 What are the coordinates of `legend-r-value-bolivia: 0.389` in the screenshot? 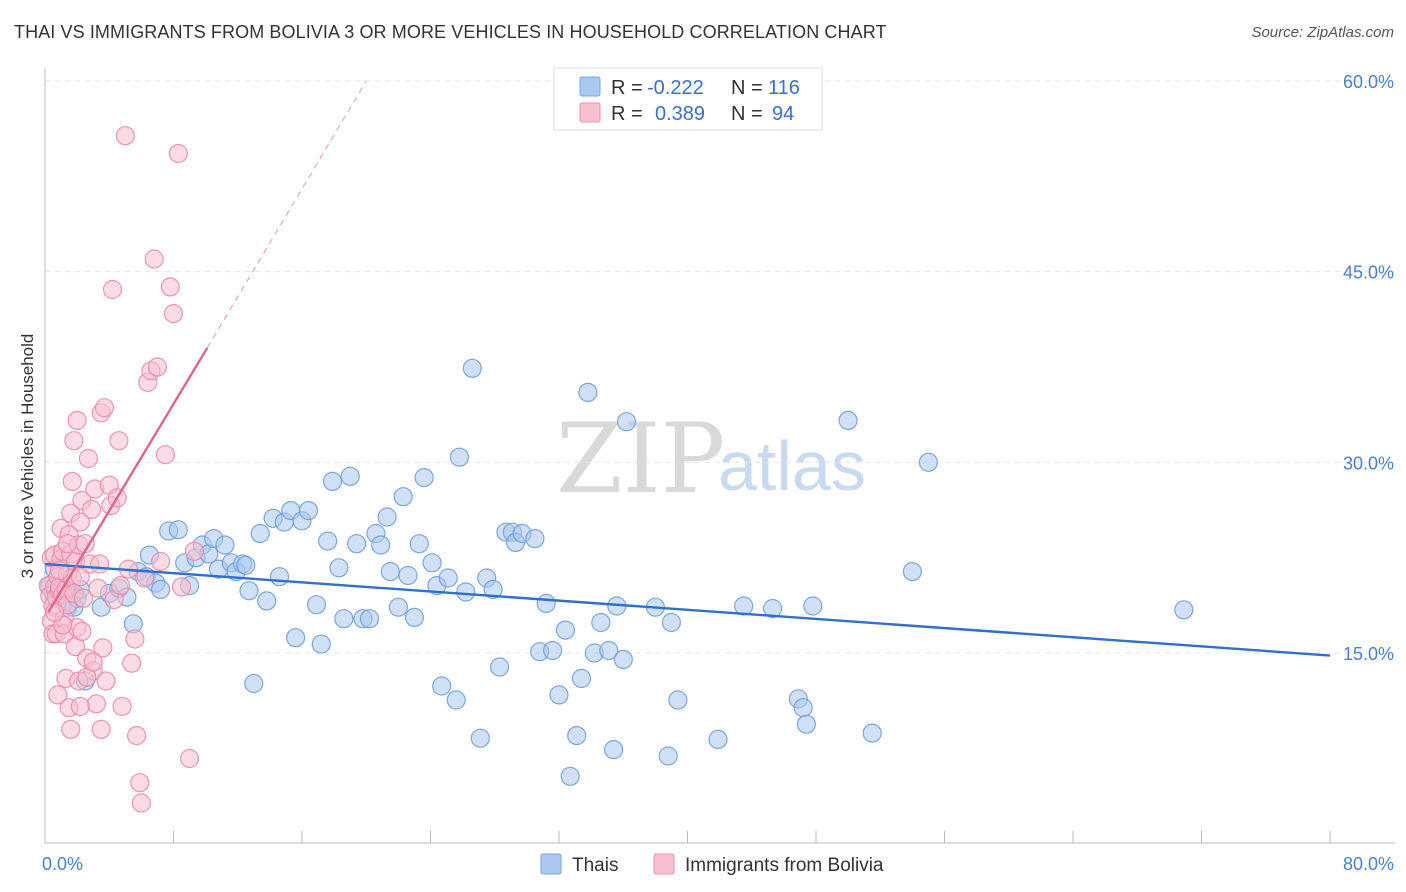 It's located at (680, 114).